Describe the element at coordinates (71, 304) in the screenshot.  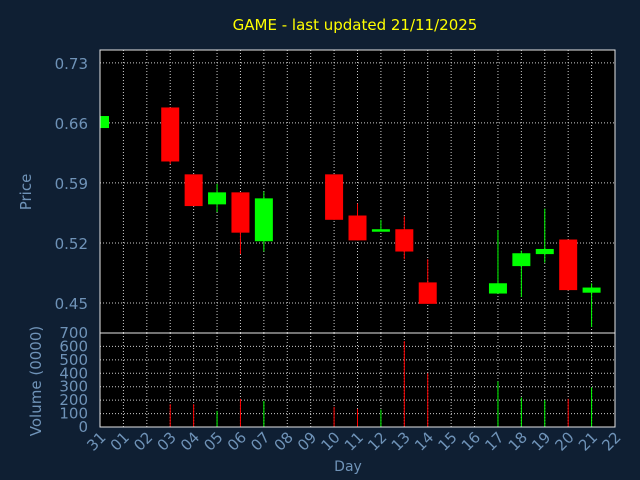
I see `price-tick-label: 0.45` at that location.